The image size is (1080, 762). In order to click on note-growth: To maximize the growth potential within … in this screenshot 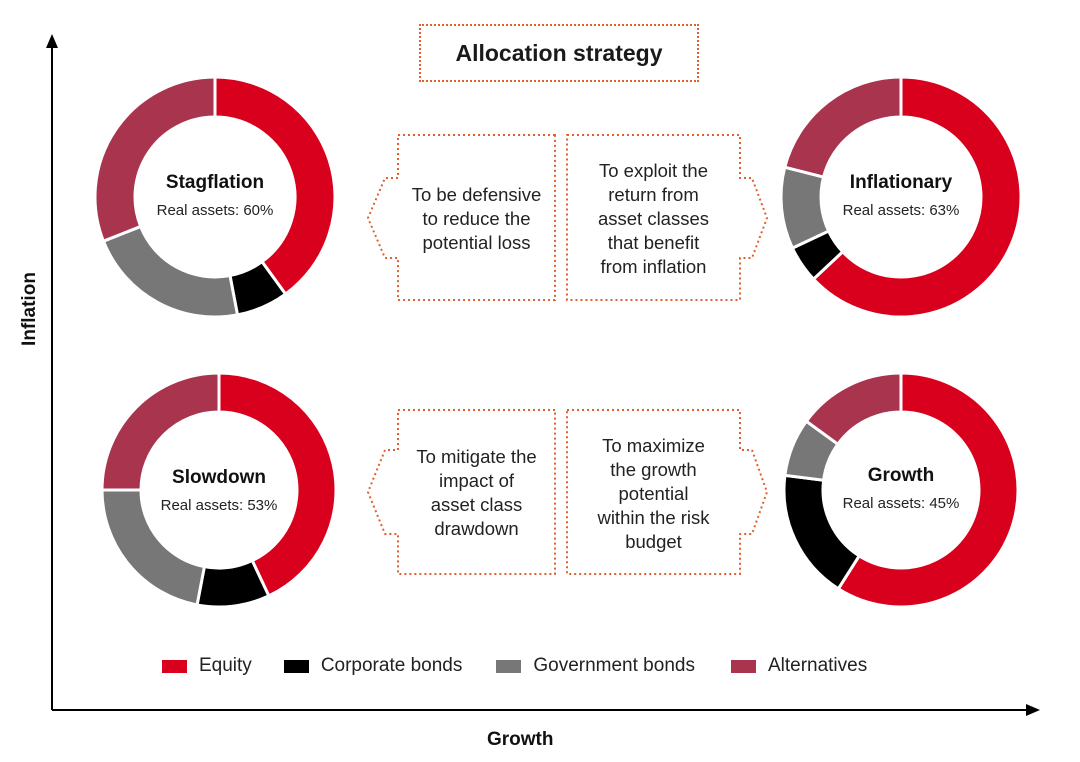, I will do `click(653, 494)`.